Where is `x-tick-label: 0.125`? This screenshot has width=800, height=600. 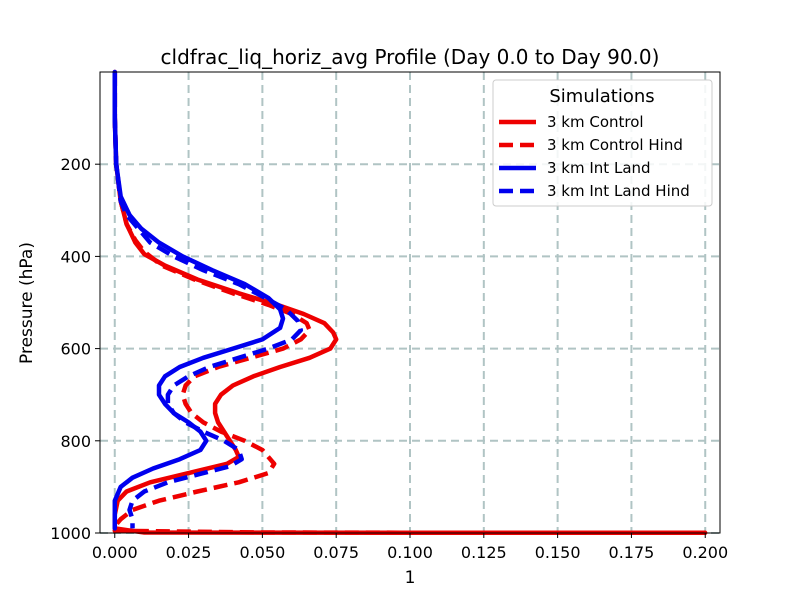 x-tick-label: 0.125 is located at coordinates (484, 552).